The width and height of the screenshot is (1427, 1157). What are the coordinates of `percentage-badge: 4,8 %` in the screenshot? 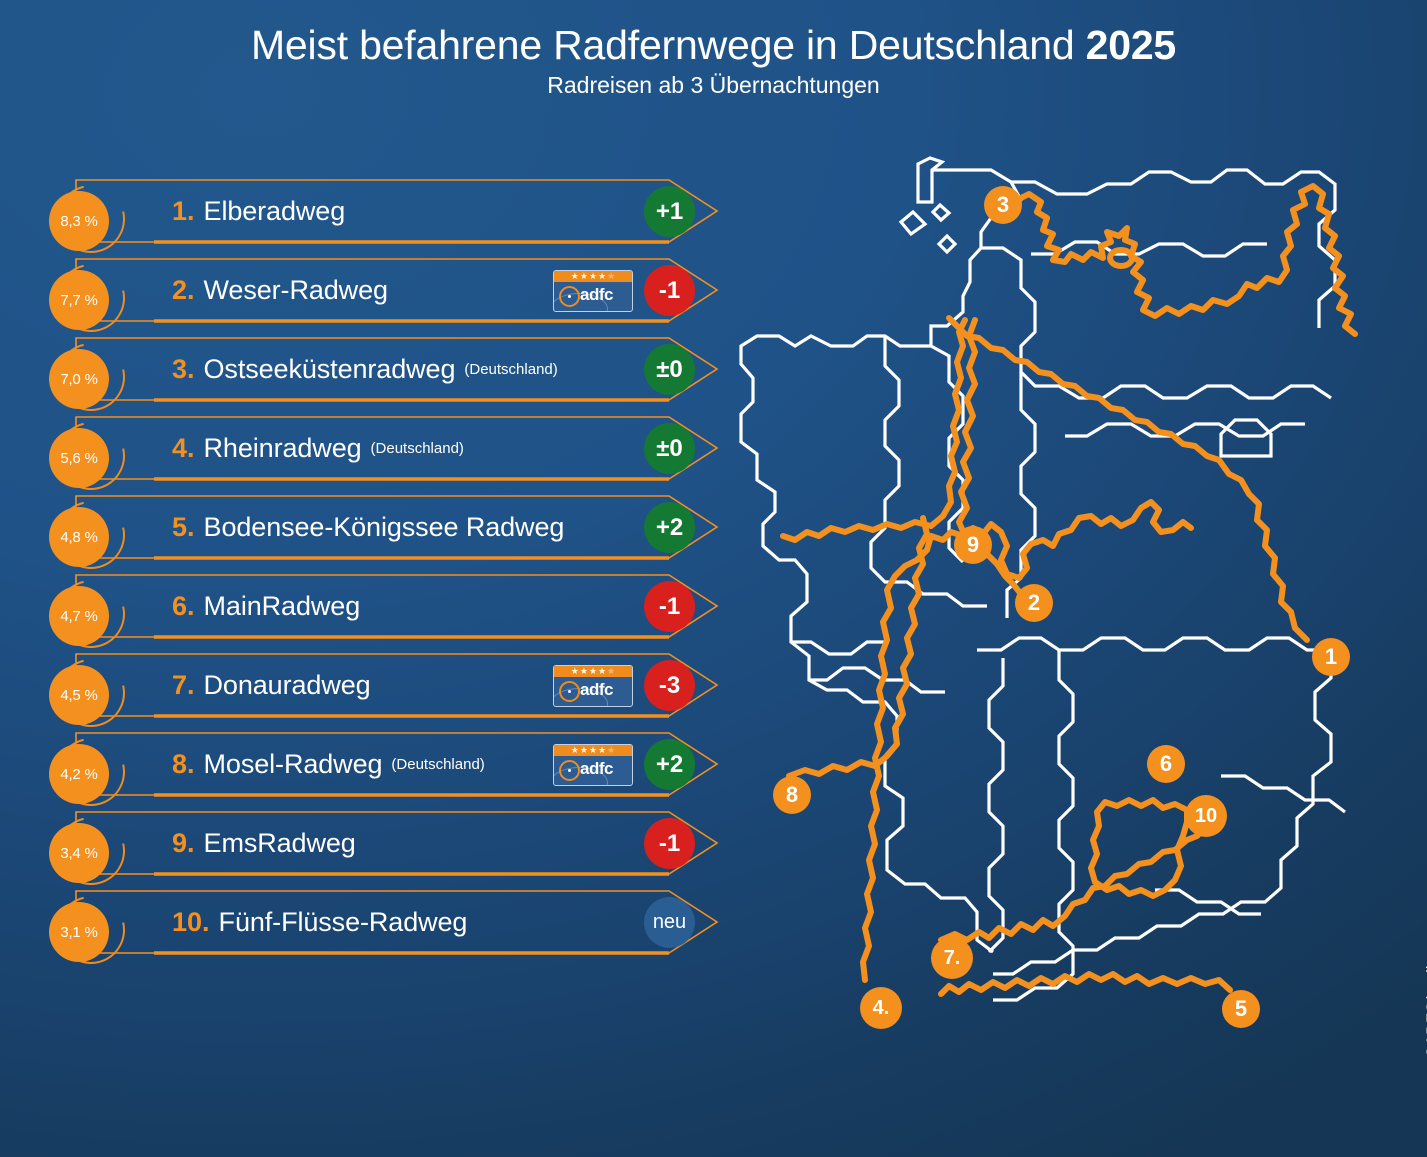 It's located at (91, 535).